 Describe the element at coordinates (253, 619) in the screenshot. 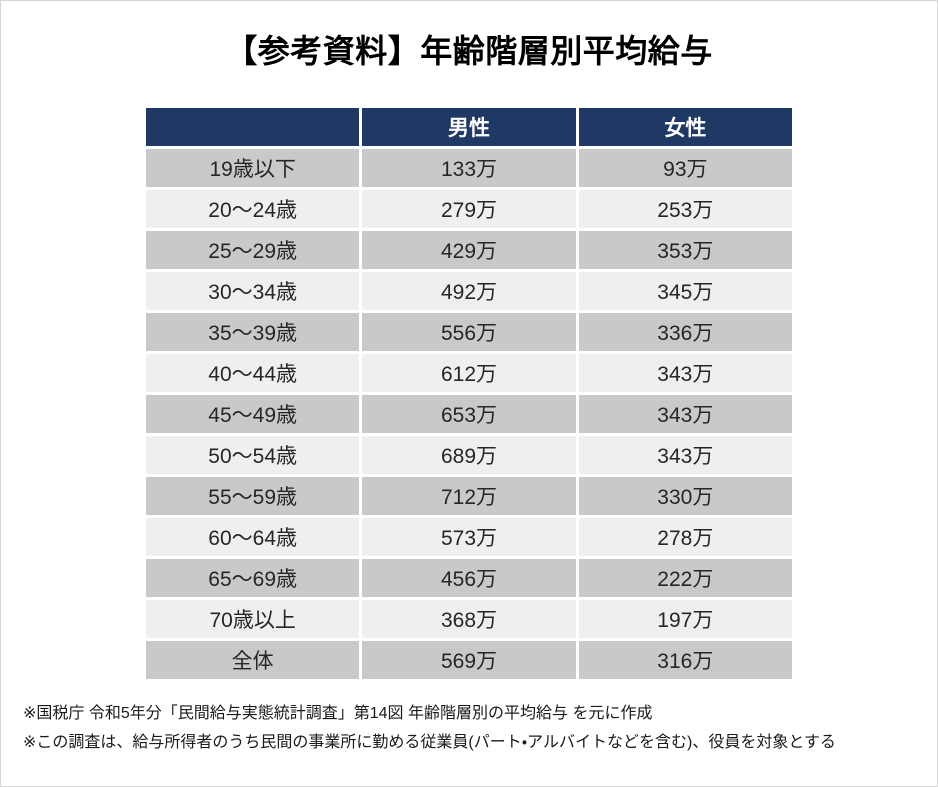

I see `age-group-cell: 70歳以上` at that location.